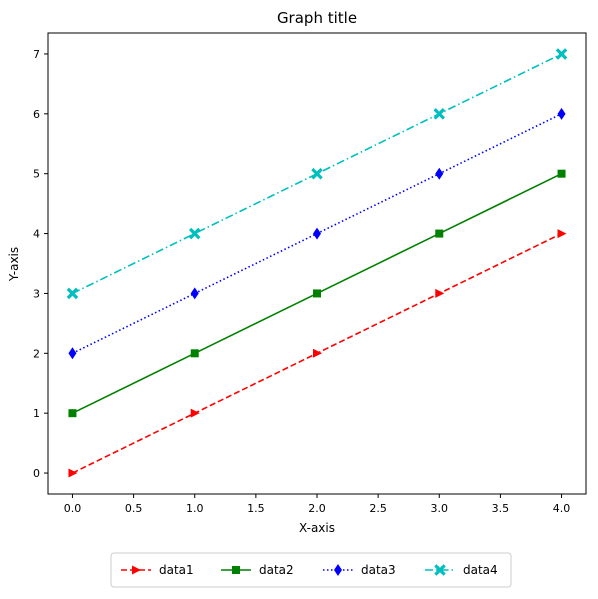  What do you see at coordinates (359, 570) in the screenshot?
I see `legend-item-data3: data3` at bounding box center [359, 570].